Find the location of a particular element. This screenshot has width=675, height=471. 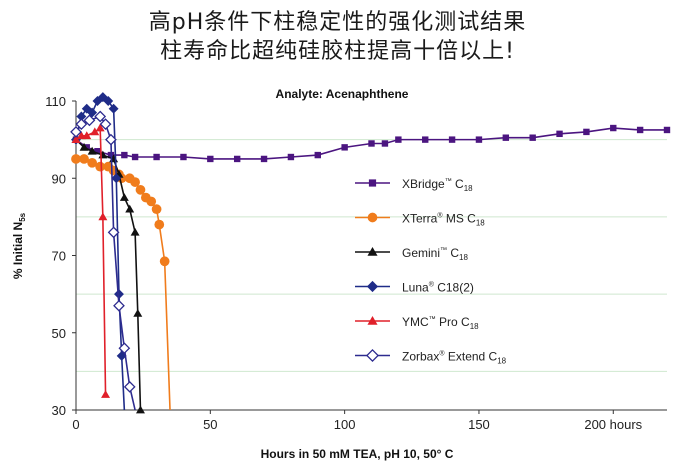

legend-item: XBridge™ C18 is located at coordinates (414, 185).